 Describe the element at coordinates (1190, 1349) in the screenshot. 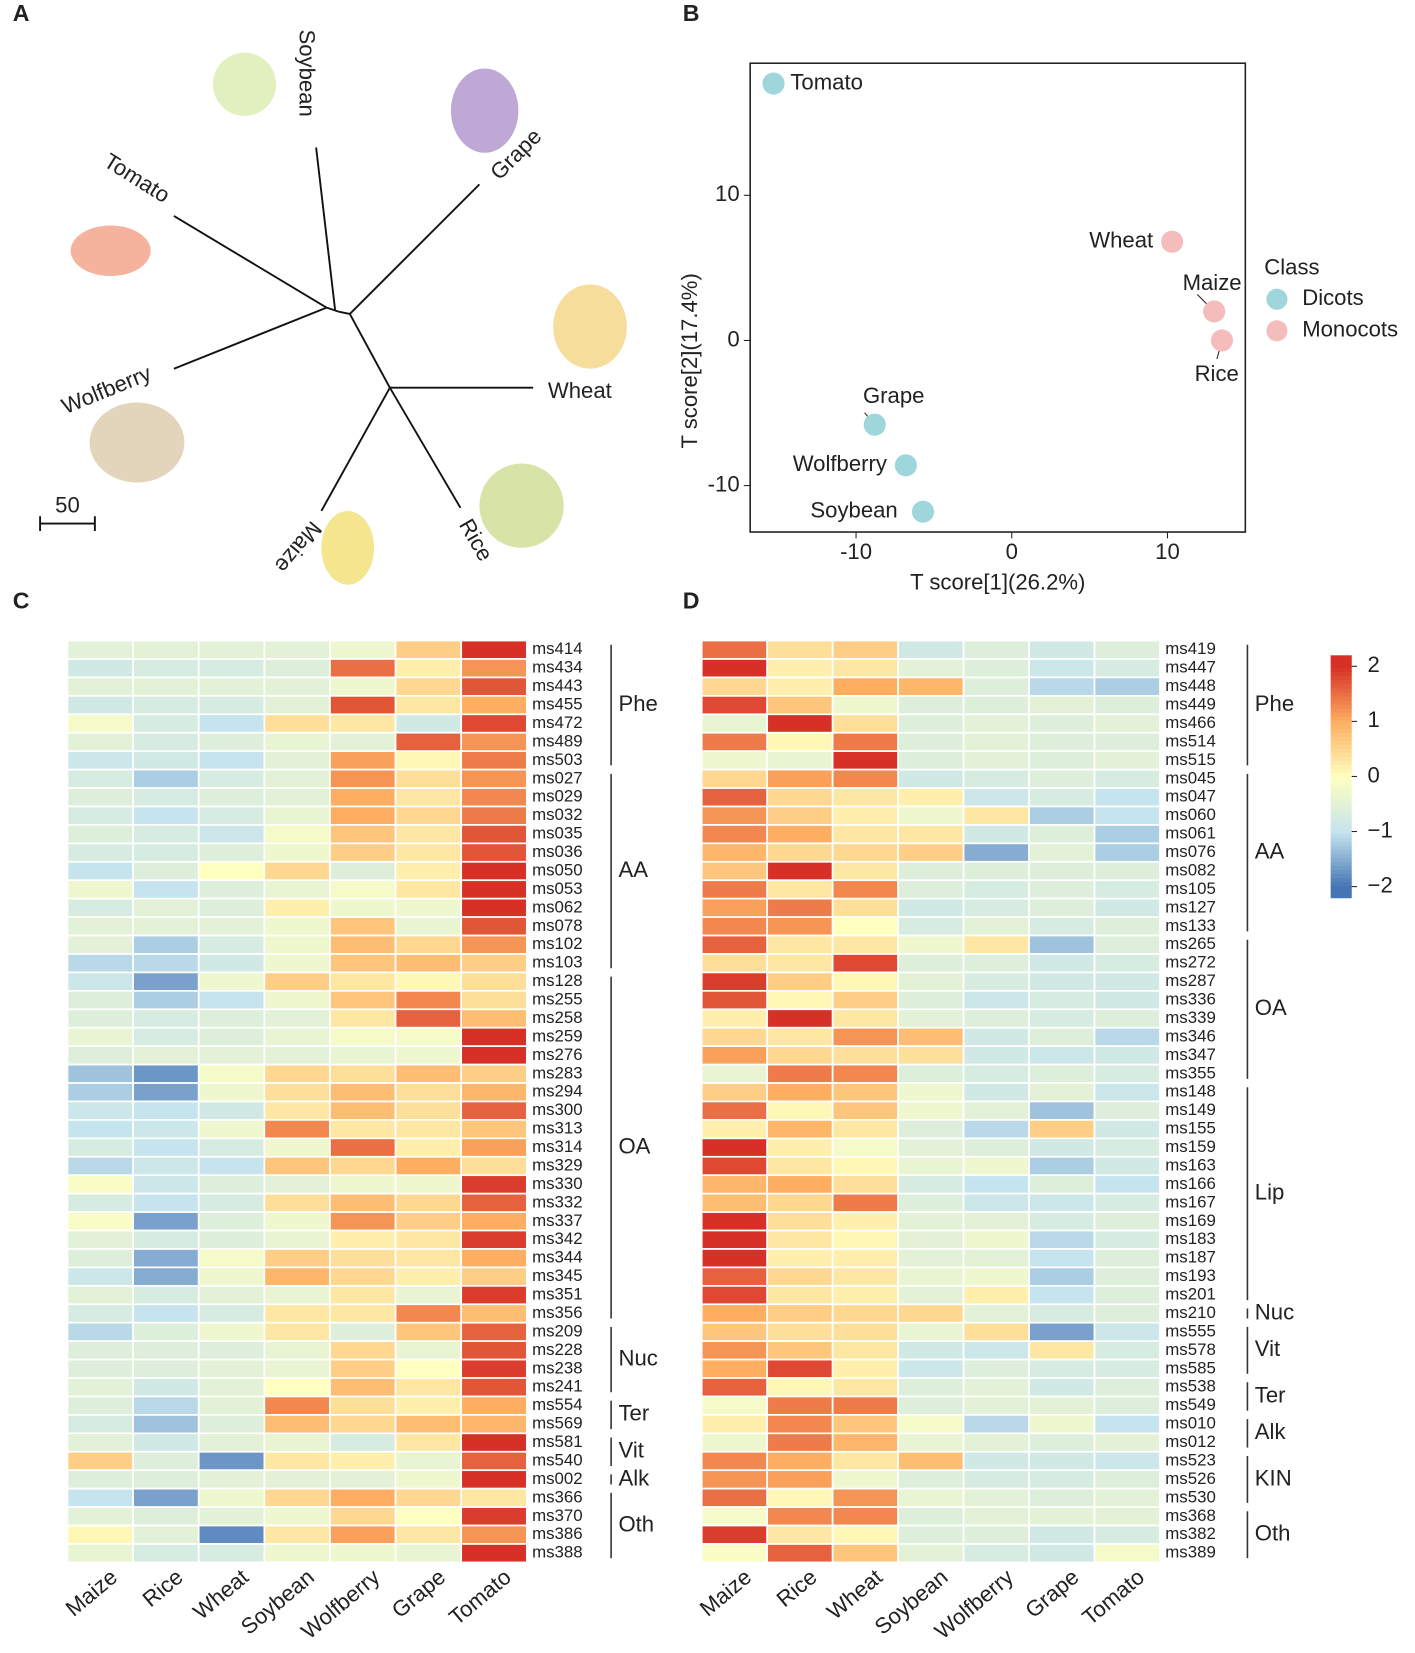

I see `row-label: ms578` at that location.